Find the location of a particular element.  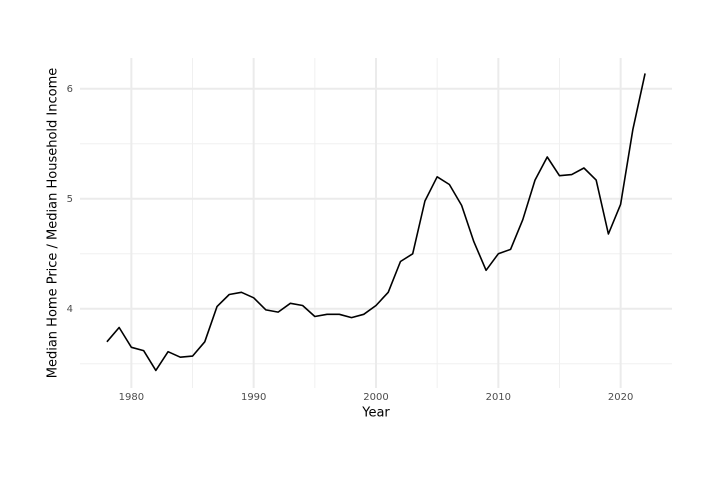

y-tick-label: 5 is located at coordinates (70, 199).